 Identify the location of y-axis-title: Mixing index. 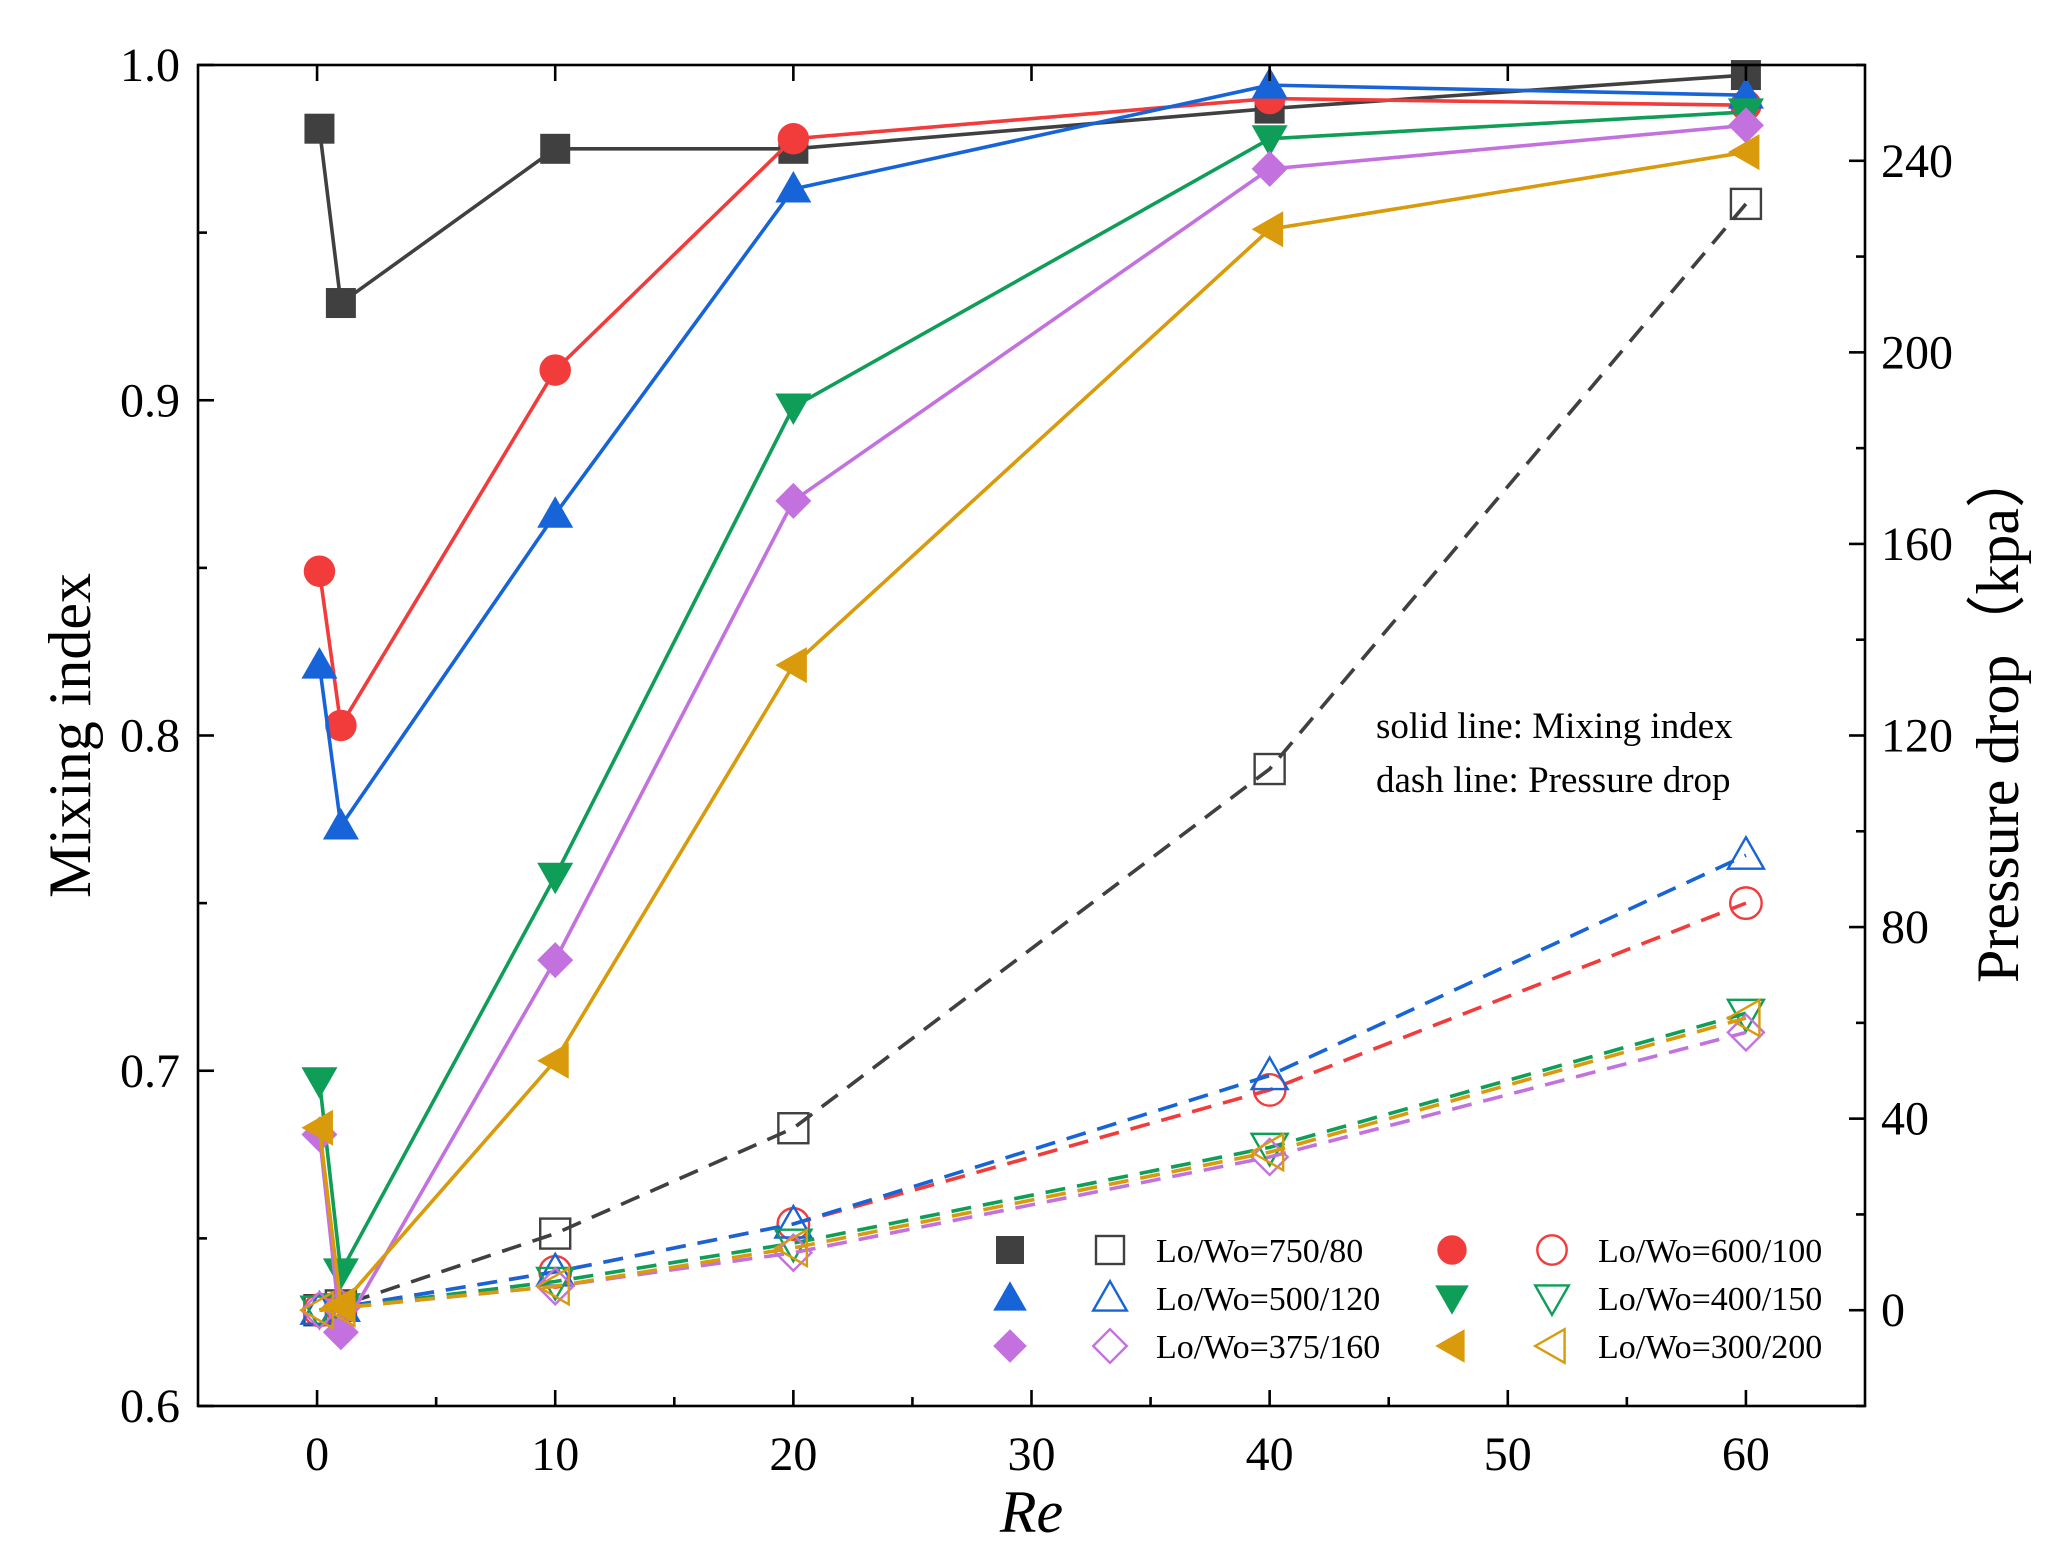
(70, 735).